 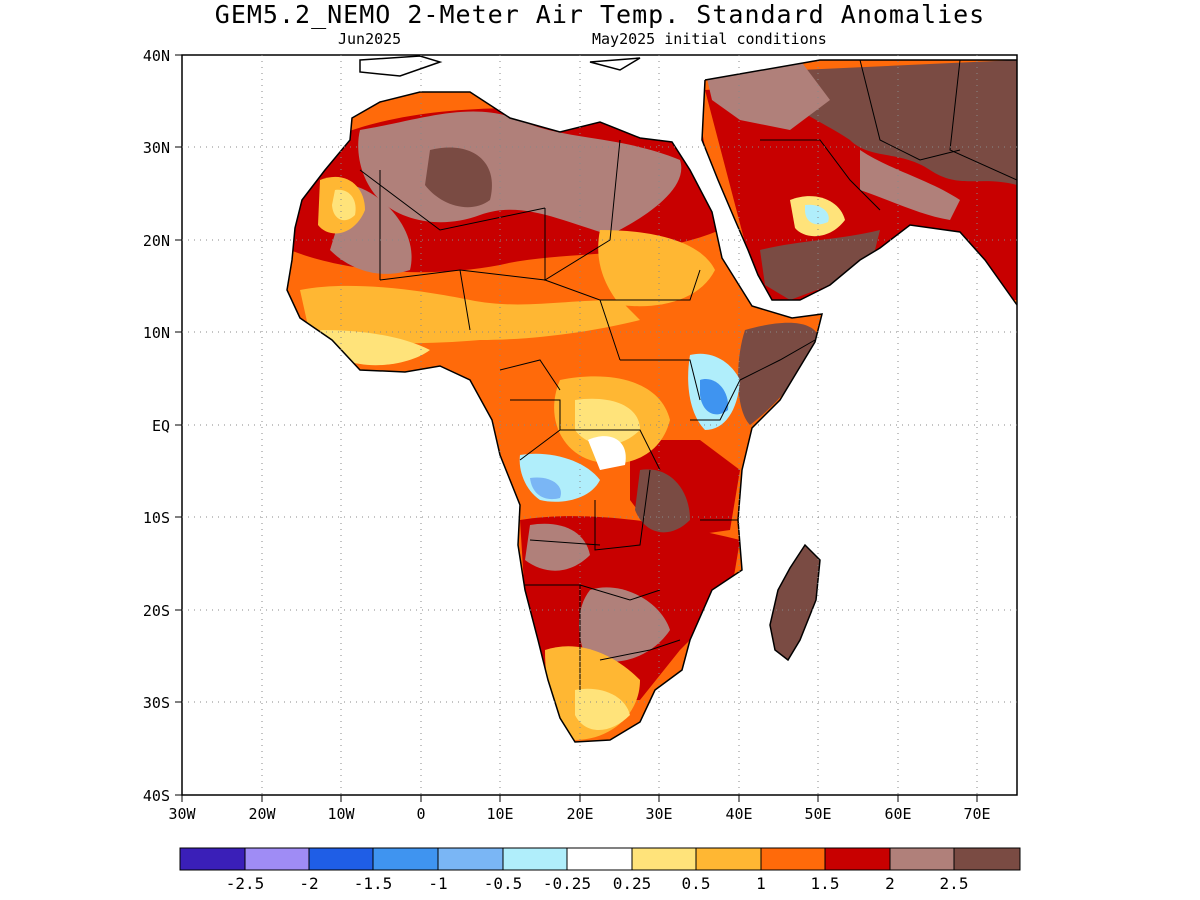 What do you see at coordinates (567, 883) in the screenshot?
I see `colorbar-label: -0.25` at bounding box center [567, 883].